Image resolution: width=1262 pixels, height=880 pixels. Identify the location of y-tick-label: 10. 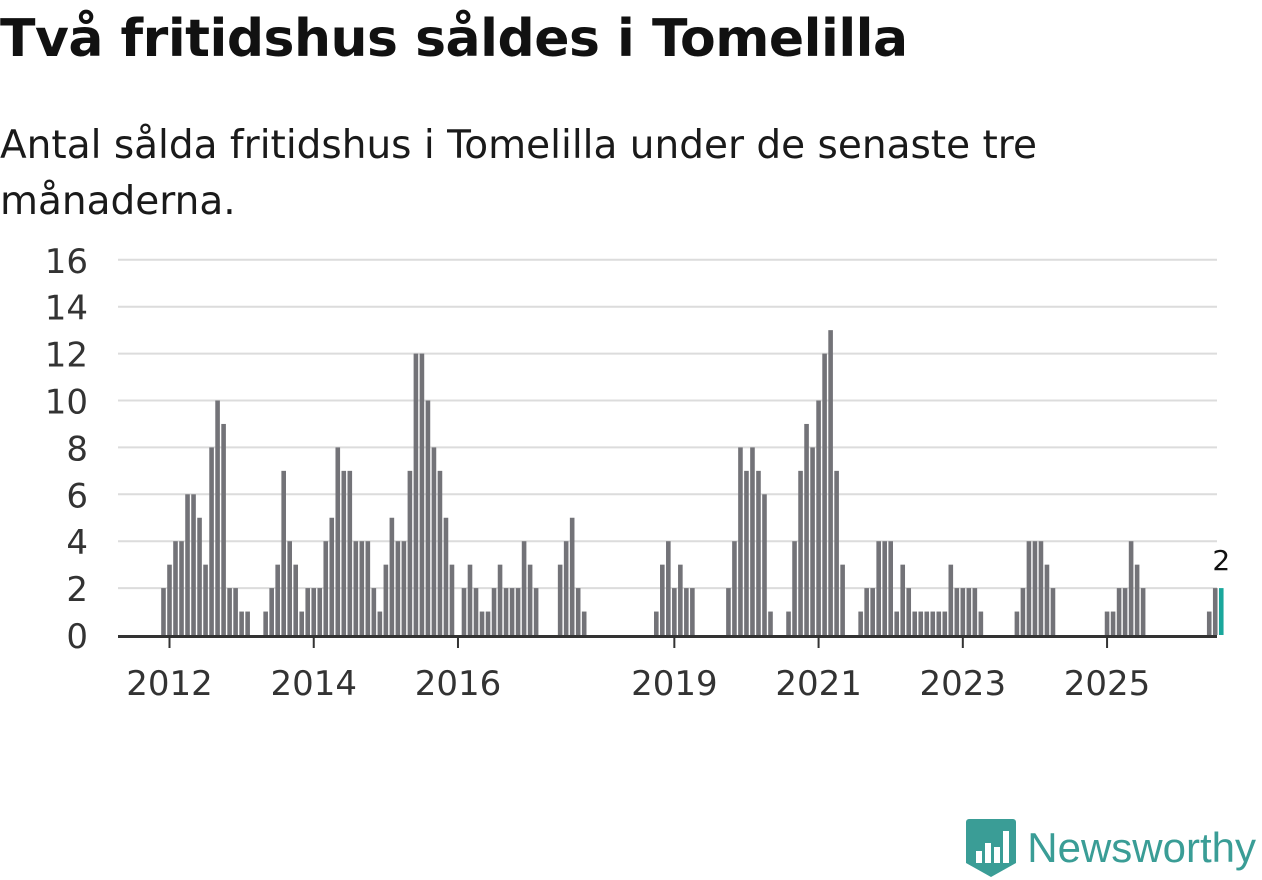
(66, 403).